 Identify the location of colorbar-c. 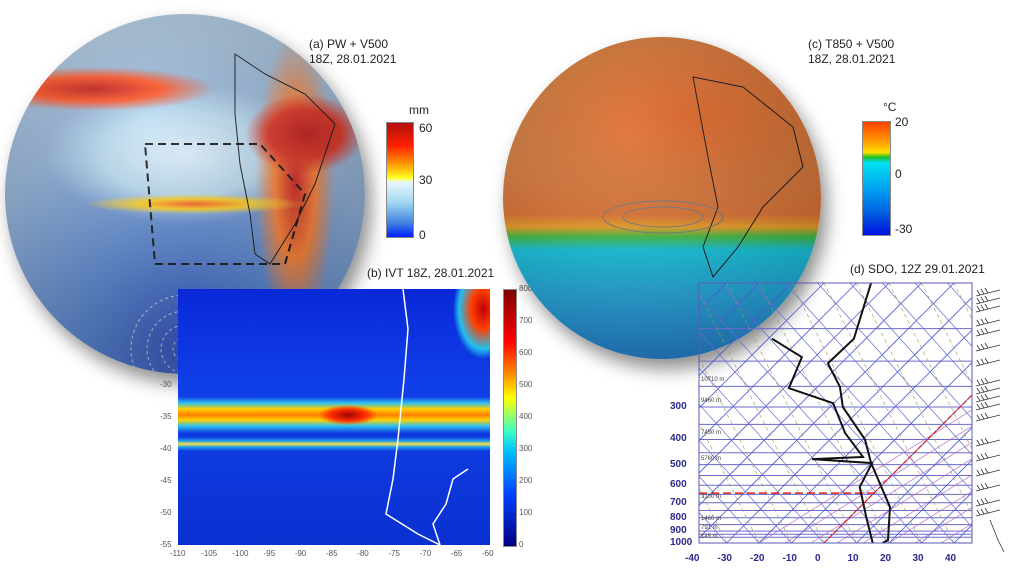
(876, 178).